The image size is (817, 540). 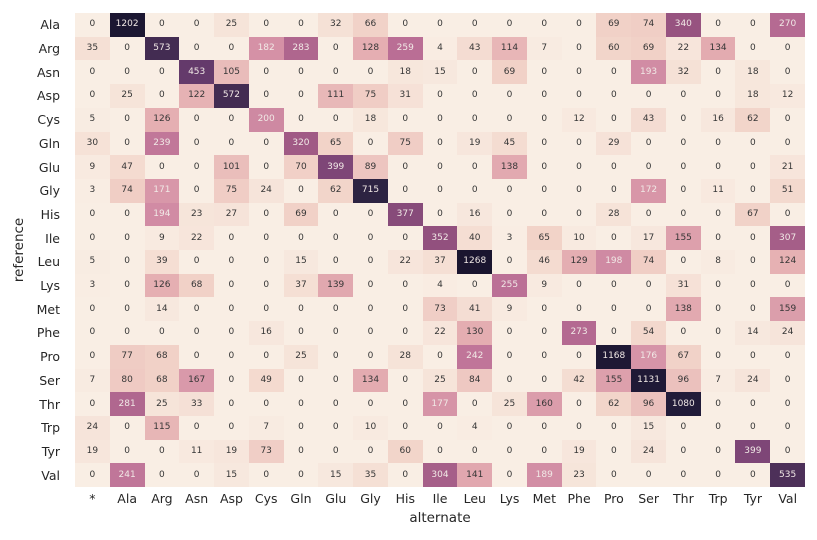 I want to click on heatmap-cell: 49, so click(x=266, y=380).